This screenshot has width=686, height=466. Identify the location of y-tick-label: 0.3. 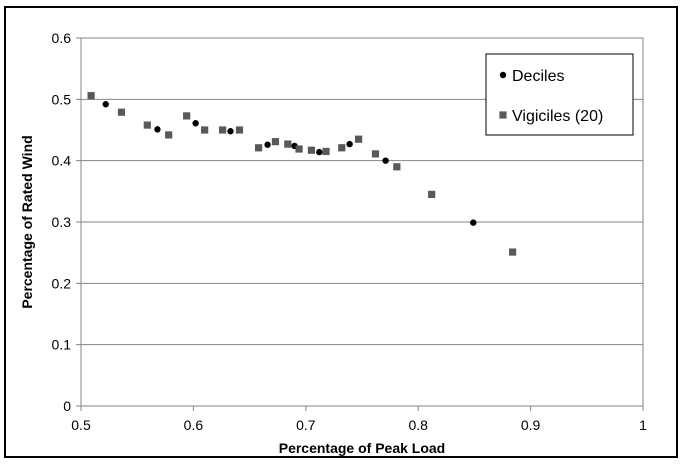
(62, 222).